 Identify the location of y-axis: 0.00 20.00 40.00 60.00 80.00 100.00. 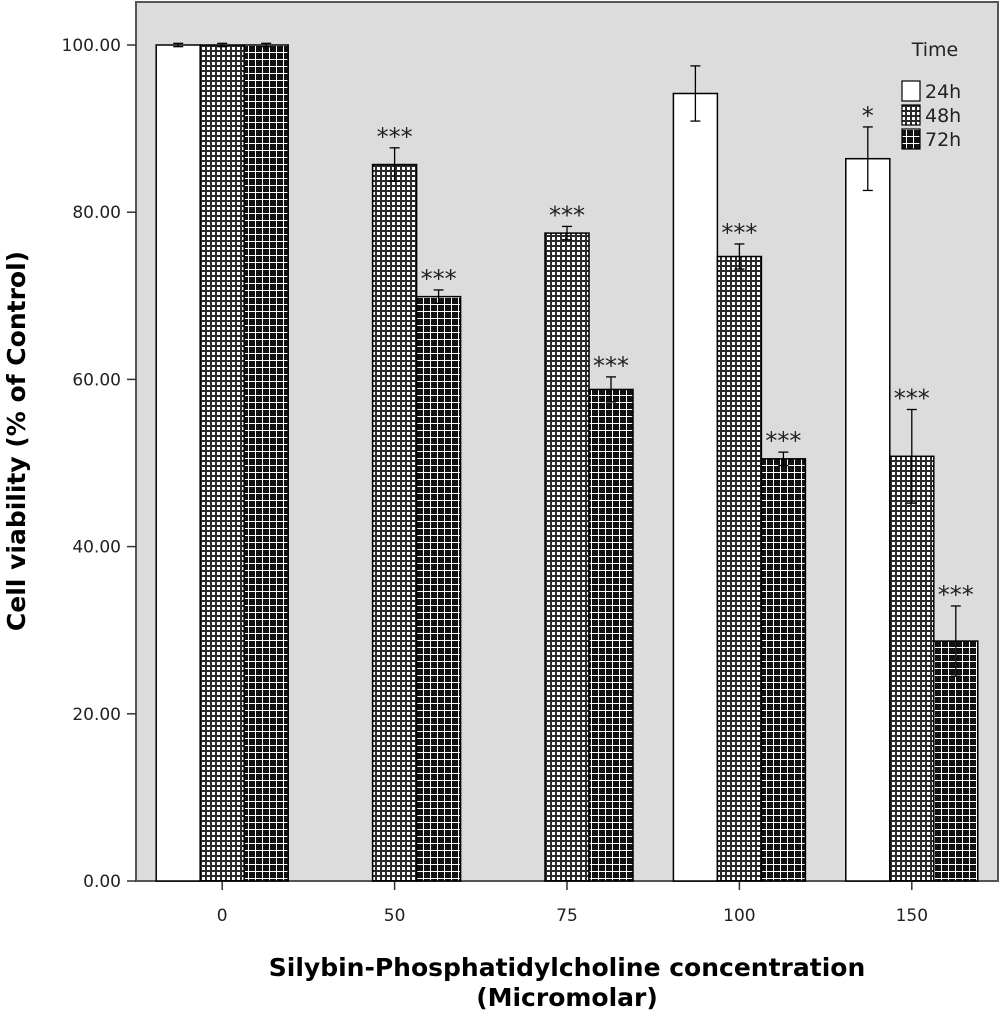
(99, 464).